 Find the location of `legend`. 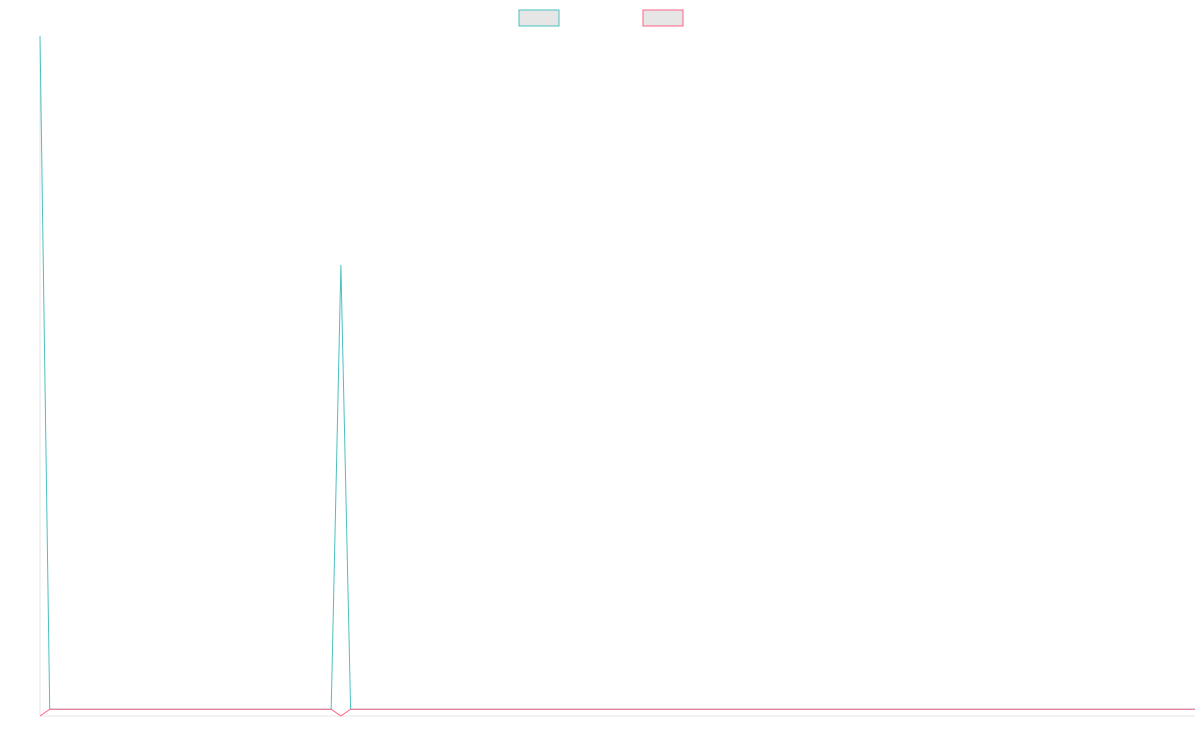

legend is located at coordinates (601, 18).